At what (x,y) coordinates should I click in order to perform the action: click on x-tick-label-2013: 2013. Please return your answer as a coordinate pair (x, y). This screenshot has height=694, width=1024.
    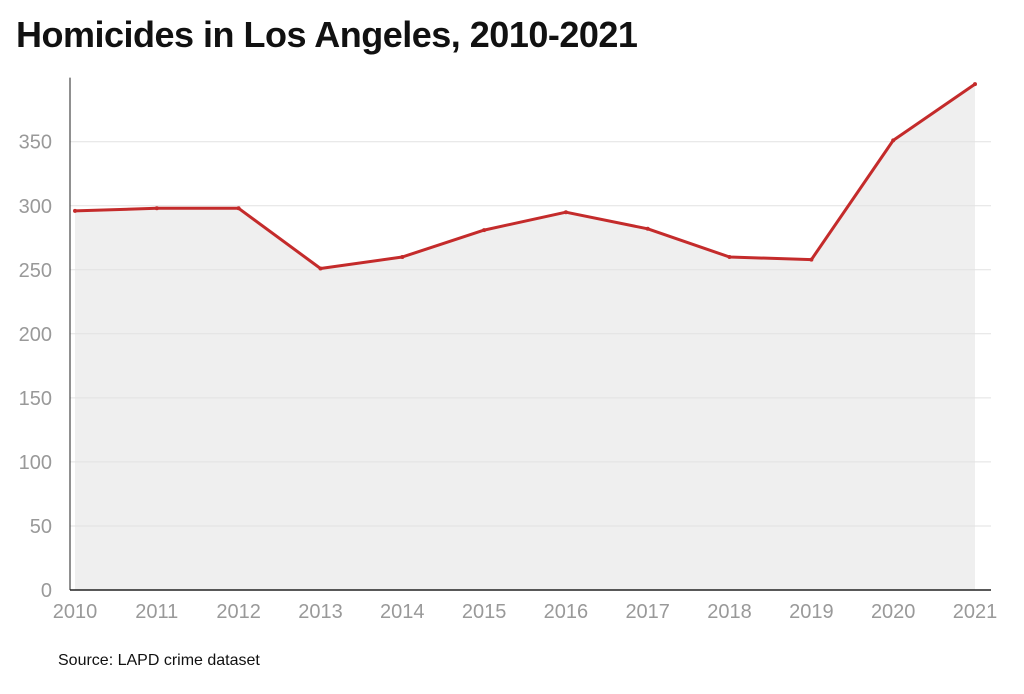
    Looking at the image, I should click on (320, 612).